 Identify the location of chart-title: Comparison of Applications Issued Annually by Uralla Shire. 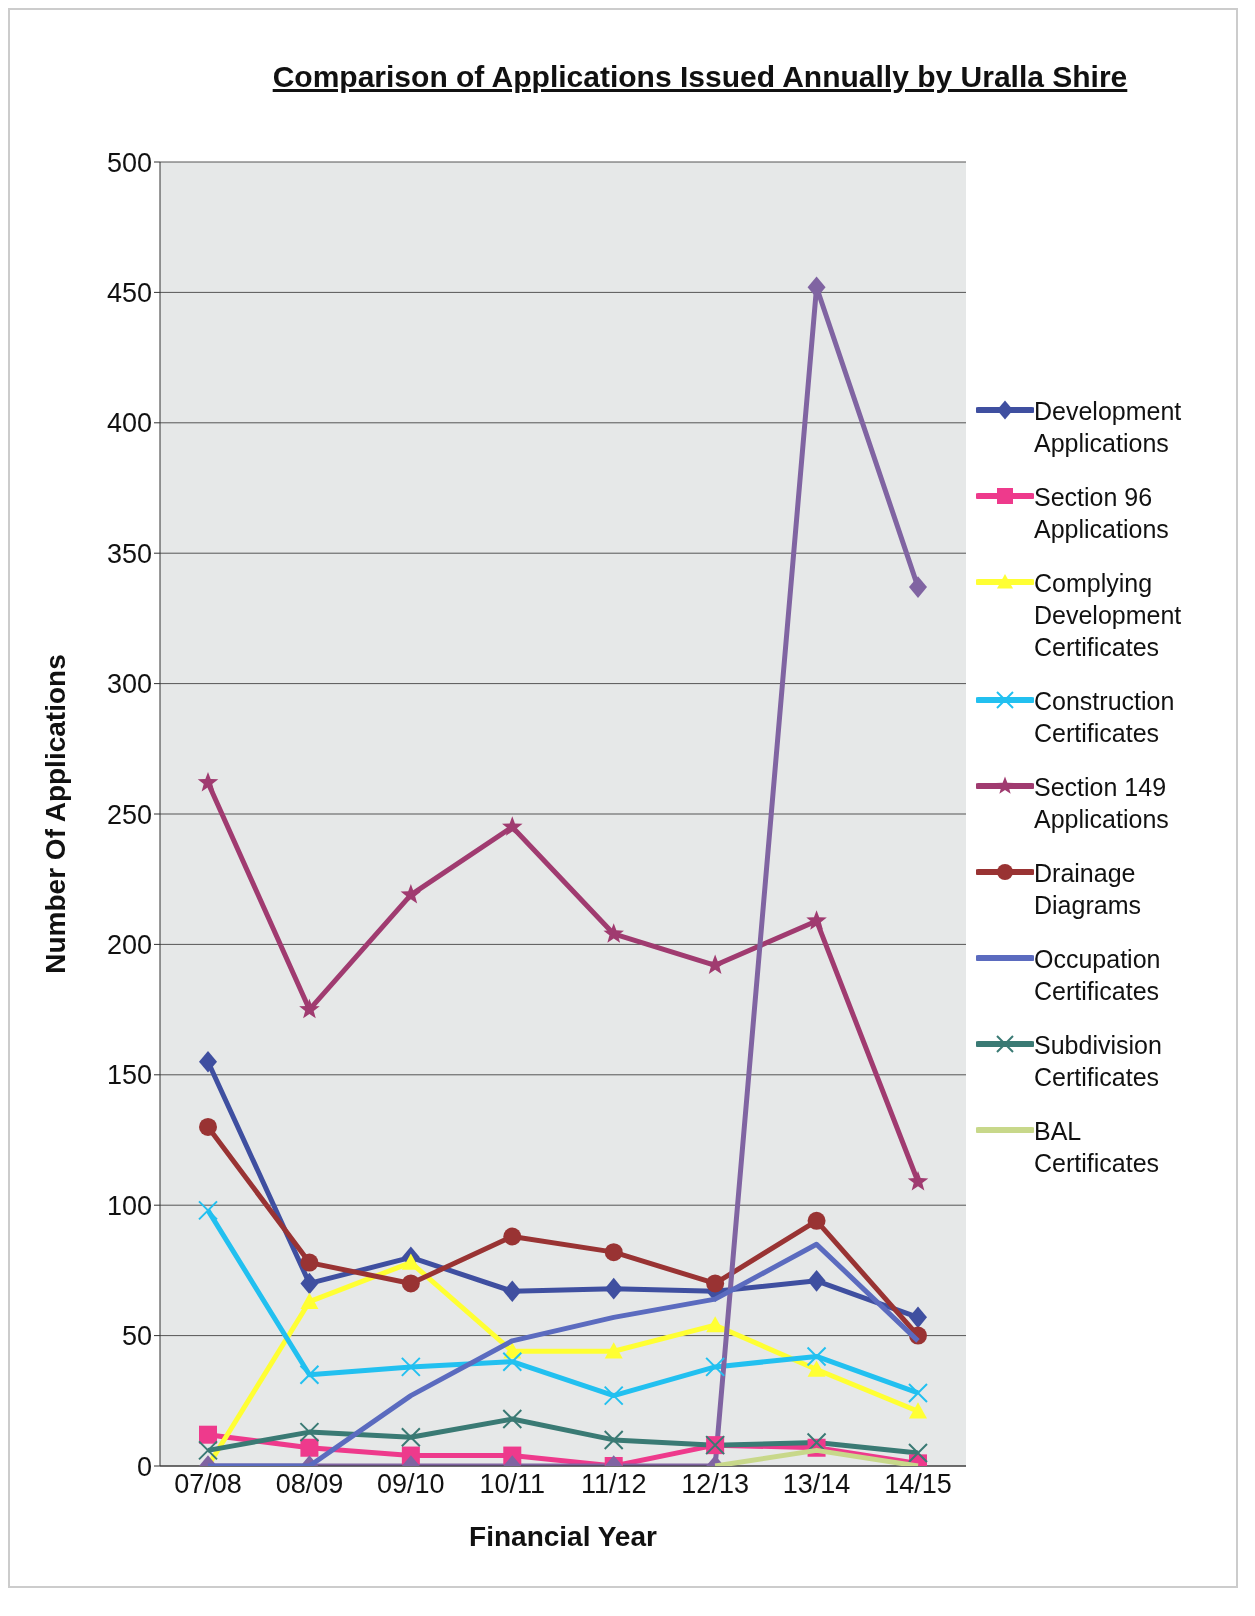
(700, 77).